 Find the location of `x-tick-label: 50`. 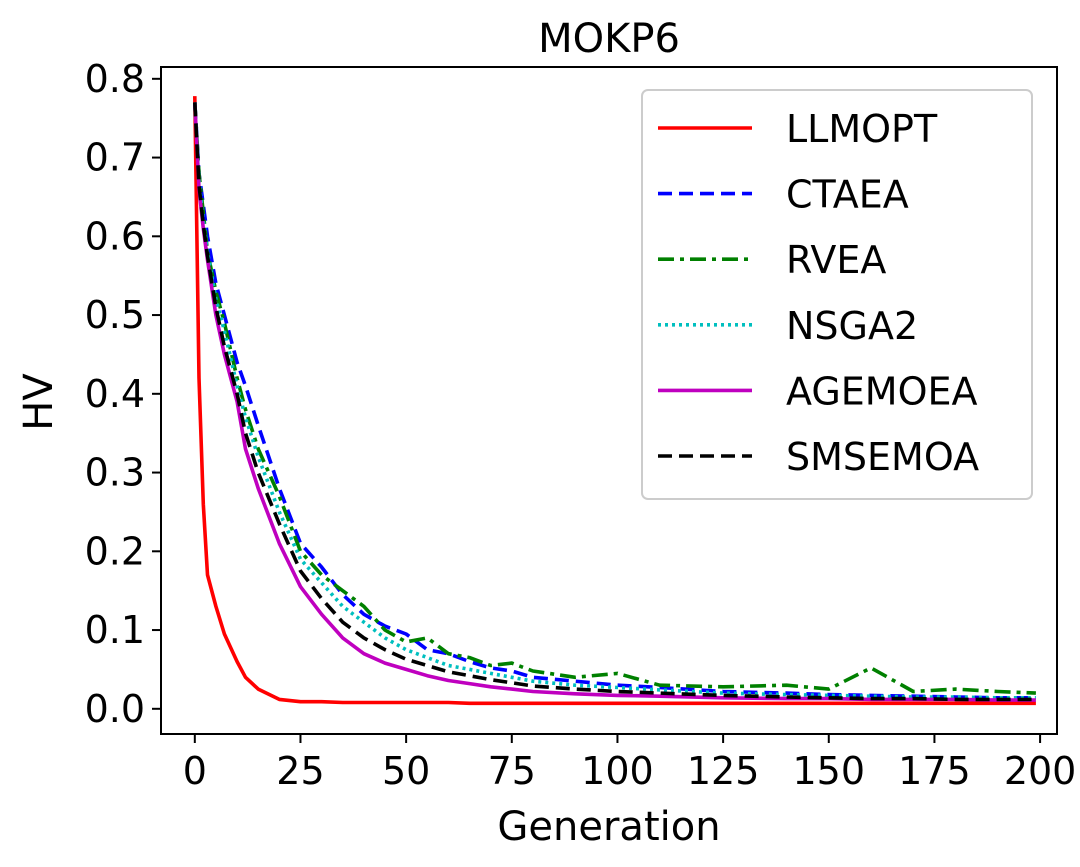

x-tick-label: 50 is located at coordinates (406, 771).